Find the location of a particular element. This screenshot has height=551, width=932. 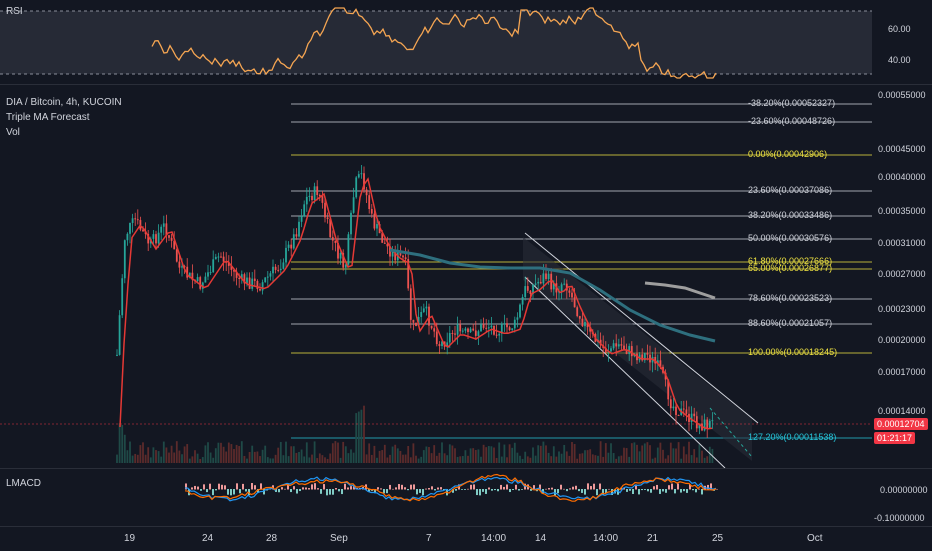

macd-axis: 0.00000000 -0.10000000 is located at coordinates (902, 497).